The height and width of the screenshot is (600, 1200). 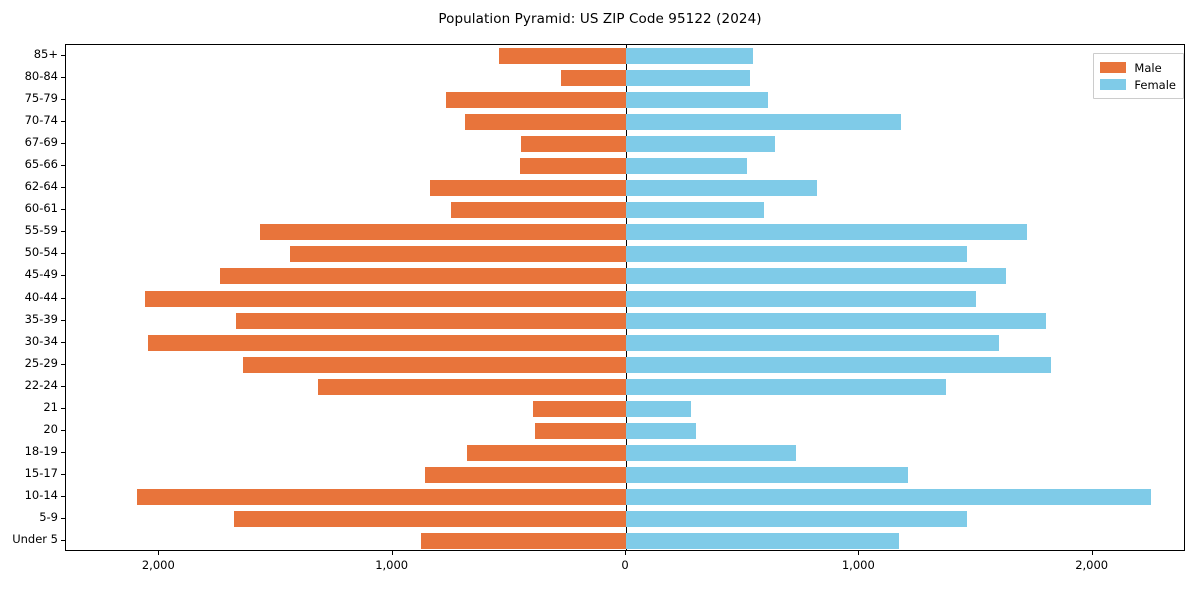 I want to click on y-axis-label-70-74: 70-74, so click(x=41, y=120).